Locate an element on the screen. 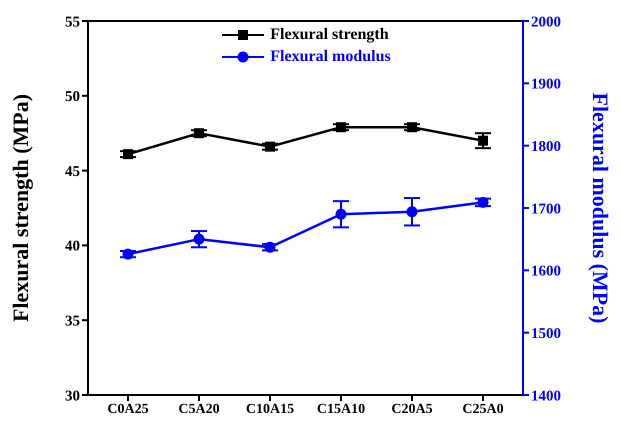 The height and width of the screenshot is (429, 621). y2-tick-label: 1700 is located at coordinates (546, 209).